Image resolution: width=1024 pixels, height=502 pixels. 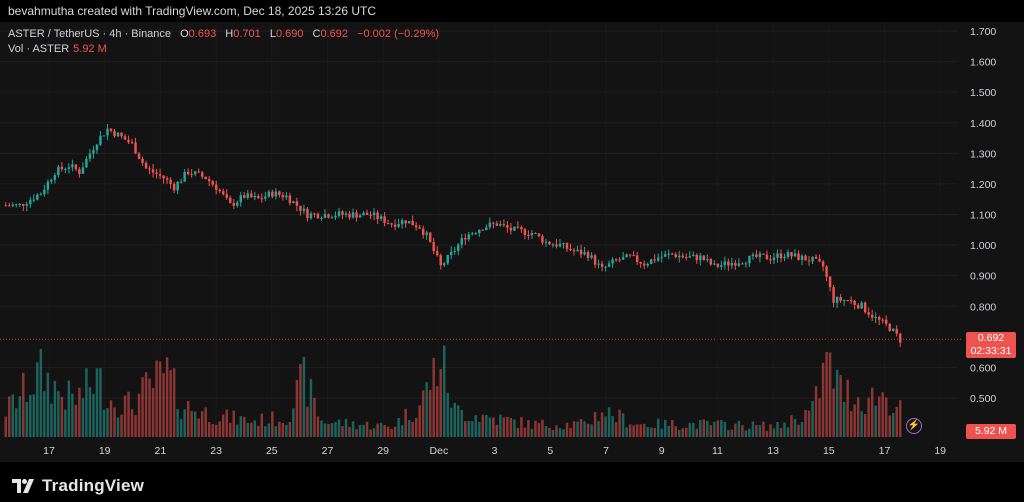 What do you see at coordinates (90, 49) in the screenshot?
I see `volume-value: 5.92 M` at bounding box center [90, 49].